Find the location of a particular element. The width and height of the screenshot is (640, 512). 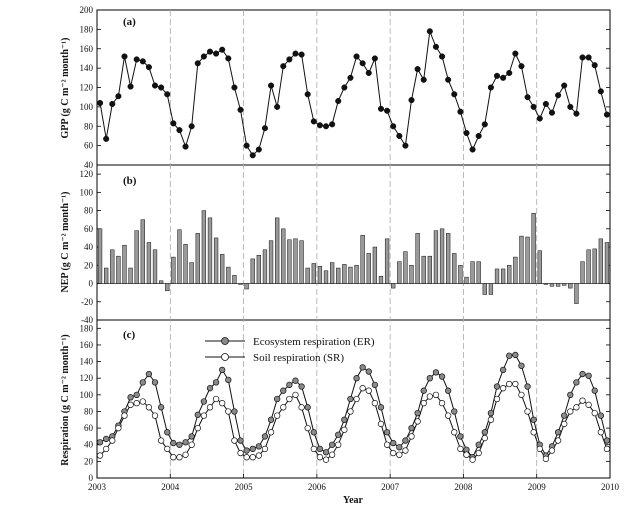

panel-c-ytick-label: 180 is located at coordinates (87, 328).